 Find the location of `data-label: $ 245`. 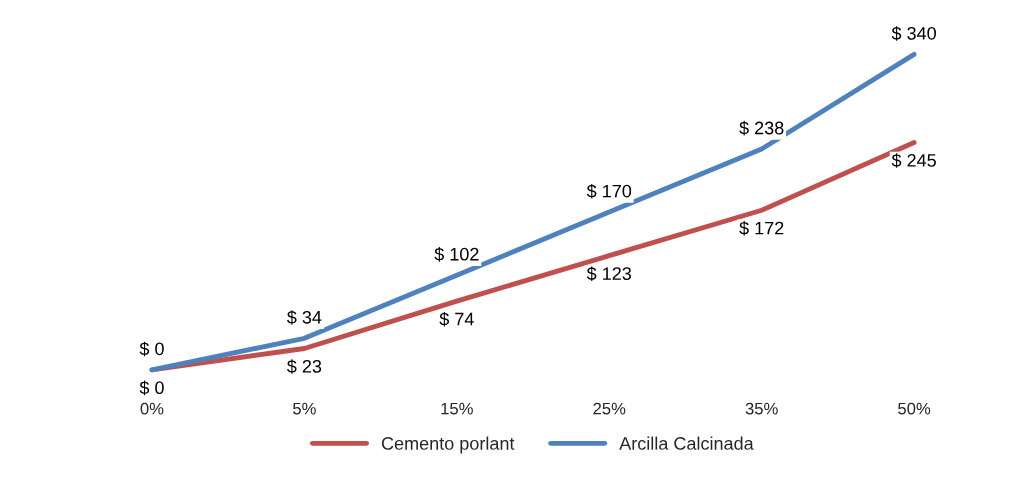

data-label: $ 245 is located at coordinates (913, 160).